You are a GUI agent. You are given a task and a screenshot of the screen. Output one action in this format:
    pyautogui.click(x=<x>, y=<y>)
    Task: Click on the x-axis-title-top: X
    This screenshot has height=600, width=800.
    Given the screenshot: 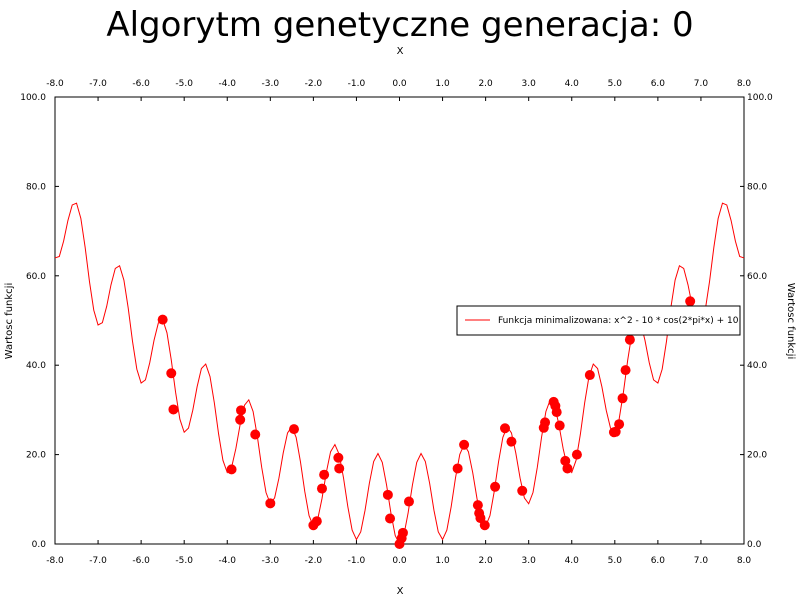 What is the action you would take?
    pyautogui.click(x=400, y=51)
    